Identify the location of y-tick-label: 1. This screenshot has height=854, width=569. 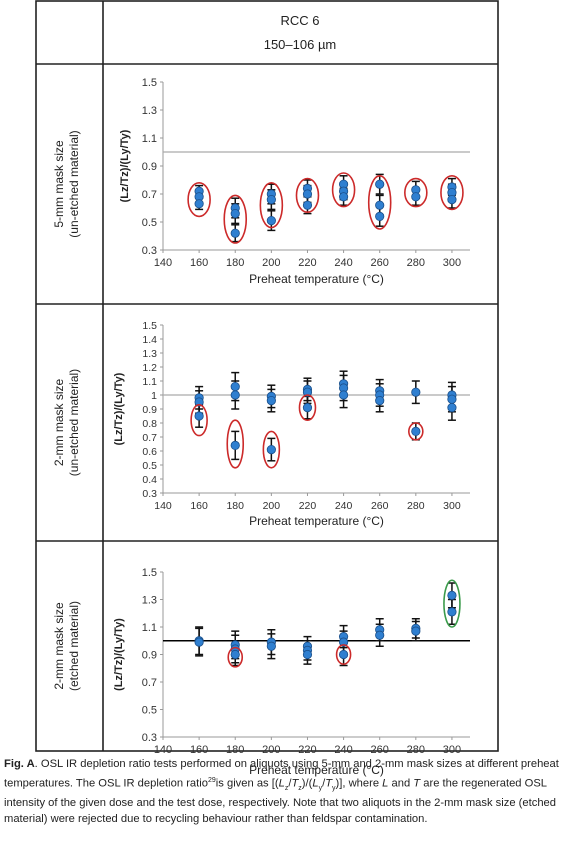
(154, 396).